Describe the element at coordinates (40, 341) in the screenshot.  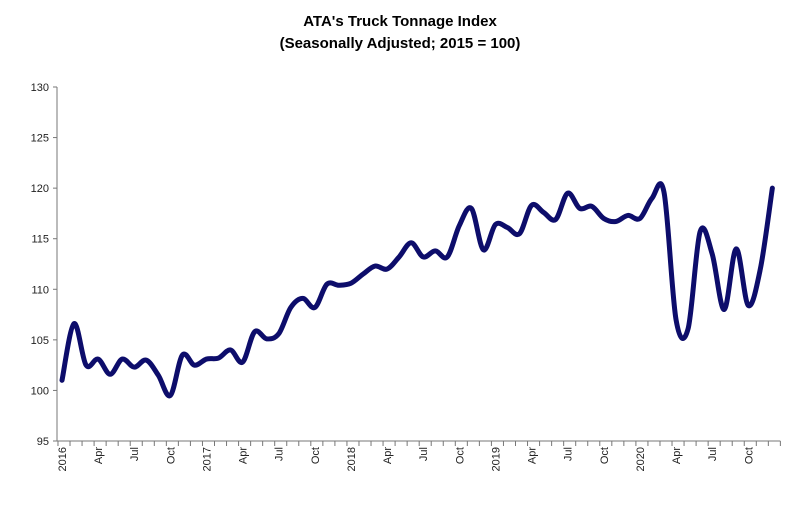
I see `y-tick-label: 105` at that location.